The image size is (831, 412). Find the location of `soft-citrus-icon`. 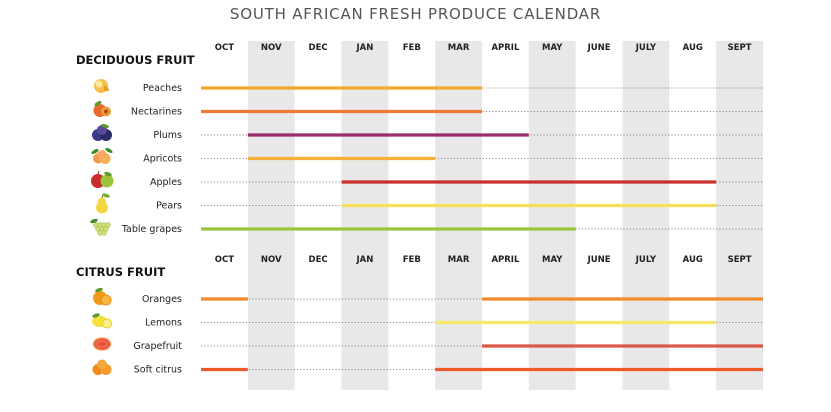

soft-citrus-icon is located at coordinates (102, 367).